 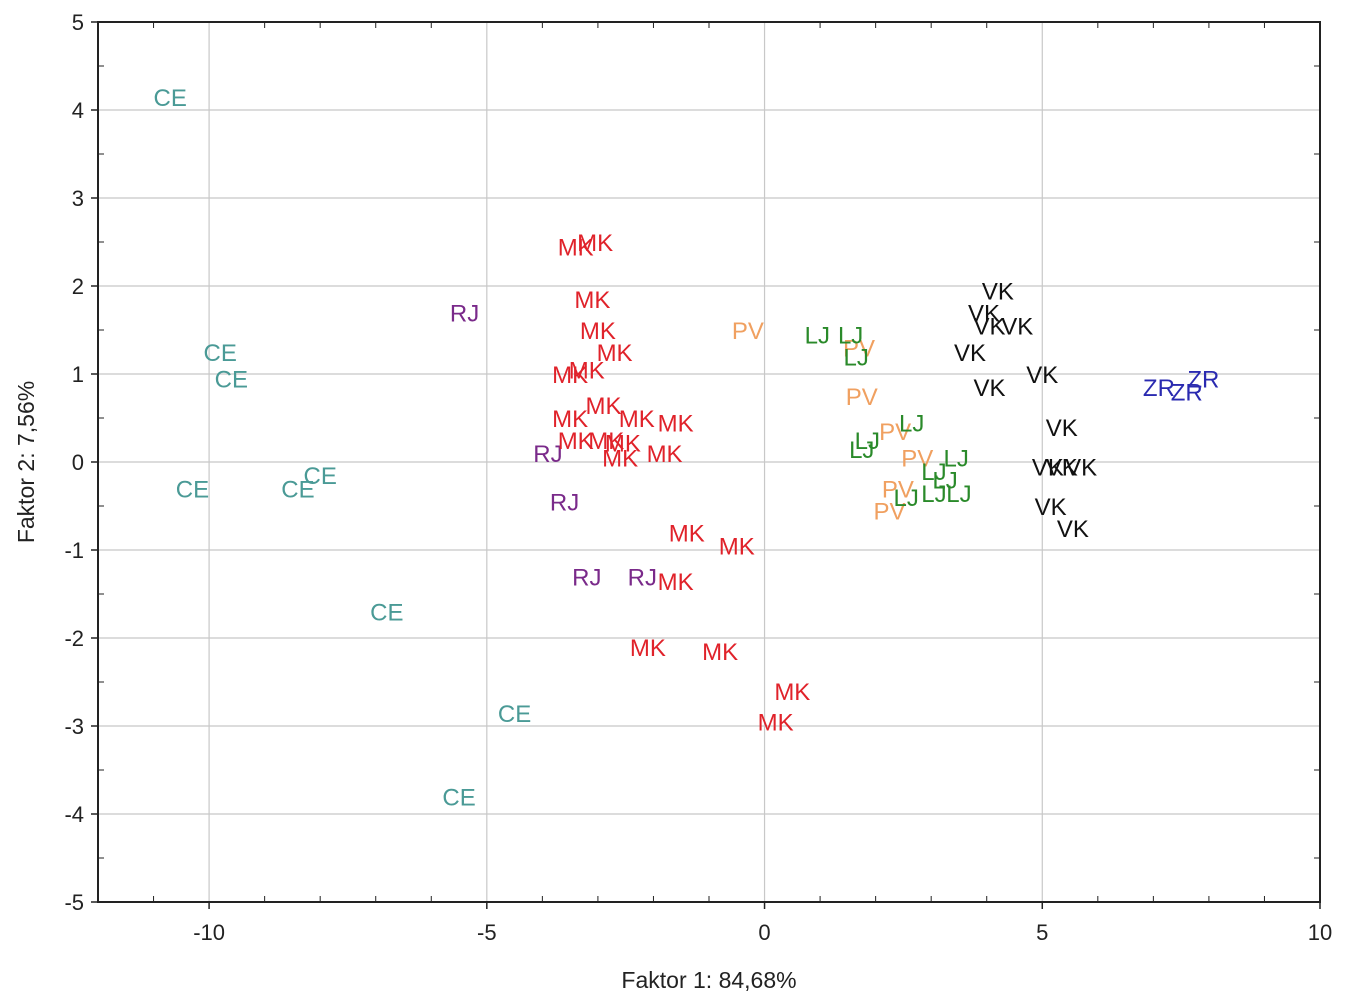 I want to click on y-tick-label: 0, so click(x=78, y=462).